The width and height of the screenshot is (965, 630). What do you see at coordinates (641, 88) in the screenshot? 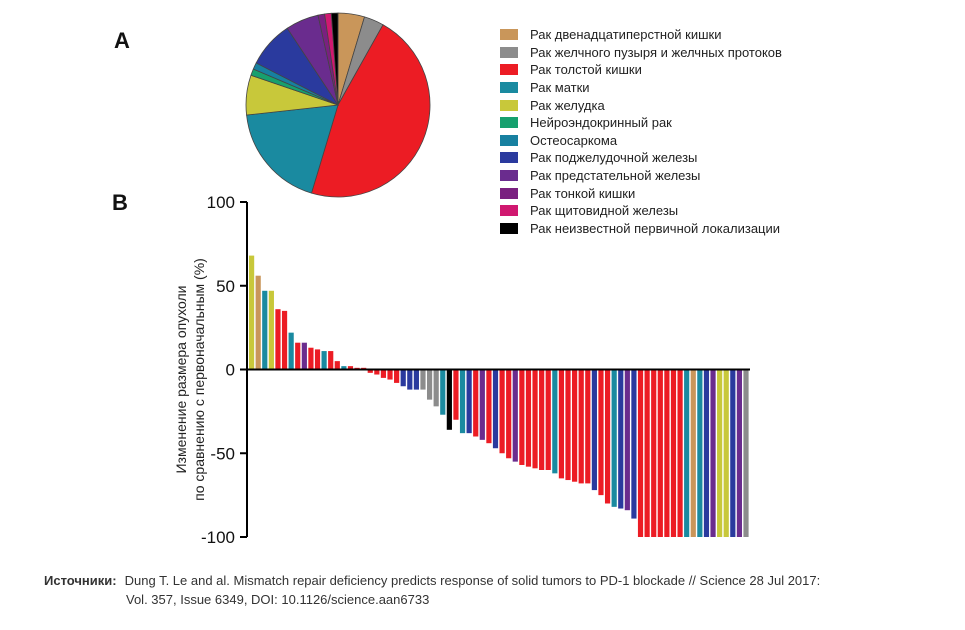
I see `legend-item: Рак матки` at bounding box center [641, 88].